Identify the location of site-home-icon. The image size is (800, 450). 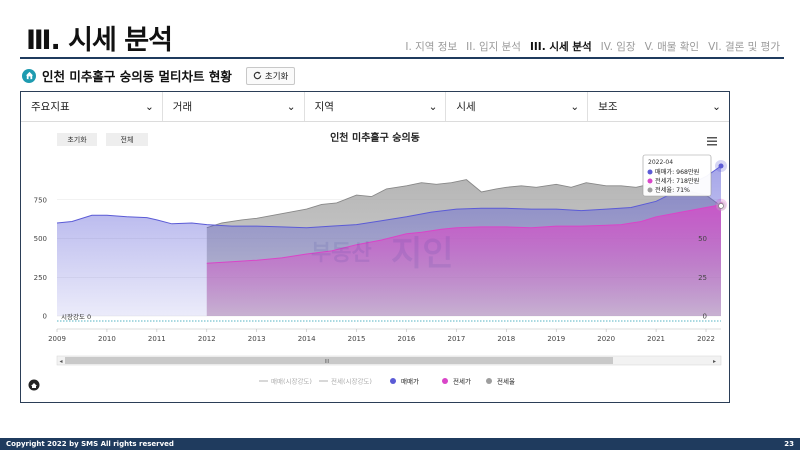
(34, 385).